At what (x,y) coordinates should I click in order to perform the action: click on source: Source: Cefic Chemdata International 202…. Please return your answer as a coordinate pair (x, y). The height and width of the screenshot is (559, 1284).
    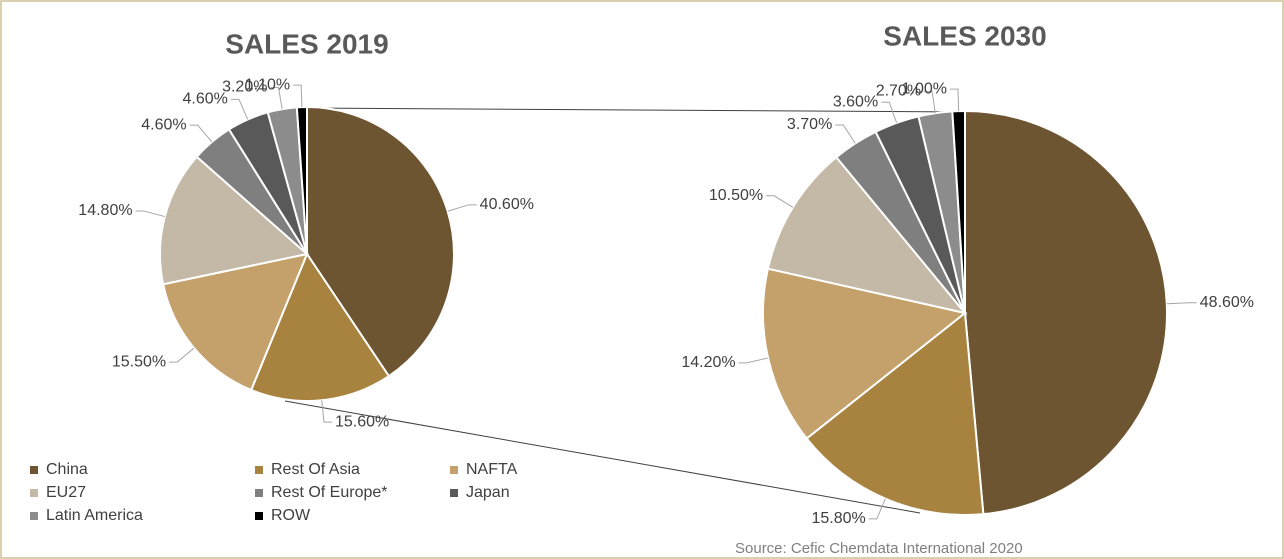
    Looking at the image, I should click on (879, 548).